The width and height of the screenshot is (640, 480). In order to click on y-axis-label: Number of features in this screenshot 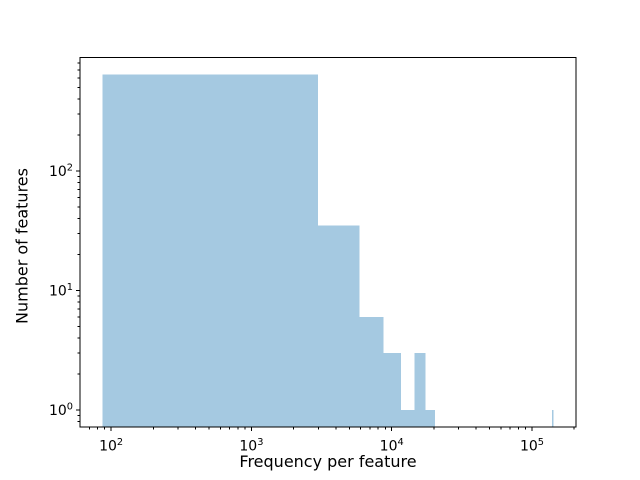, I will do `click(22, 246)`.